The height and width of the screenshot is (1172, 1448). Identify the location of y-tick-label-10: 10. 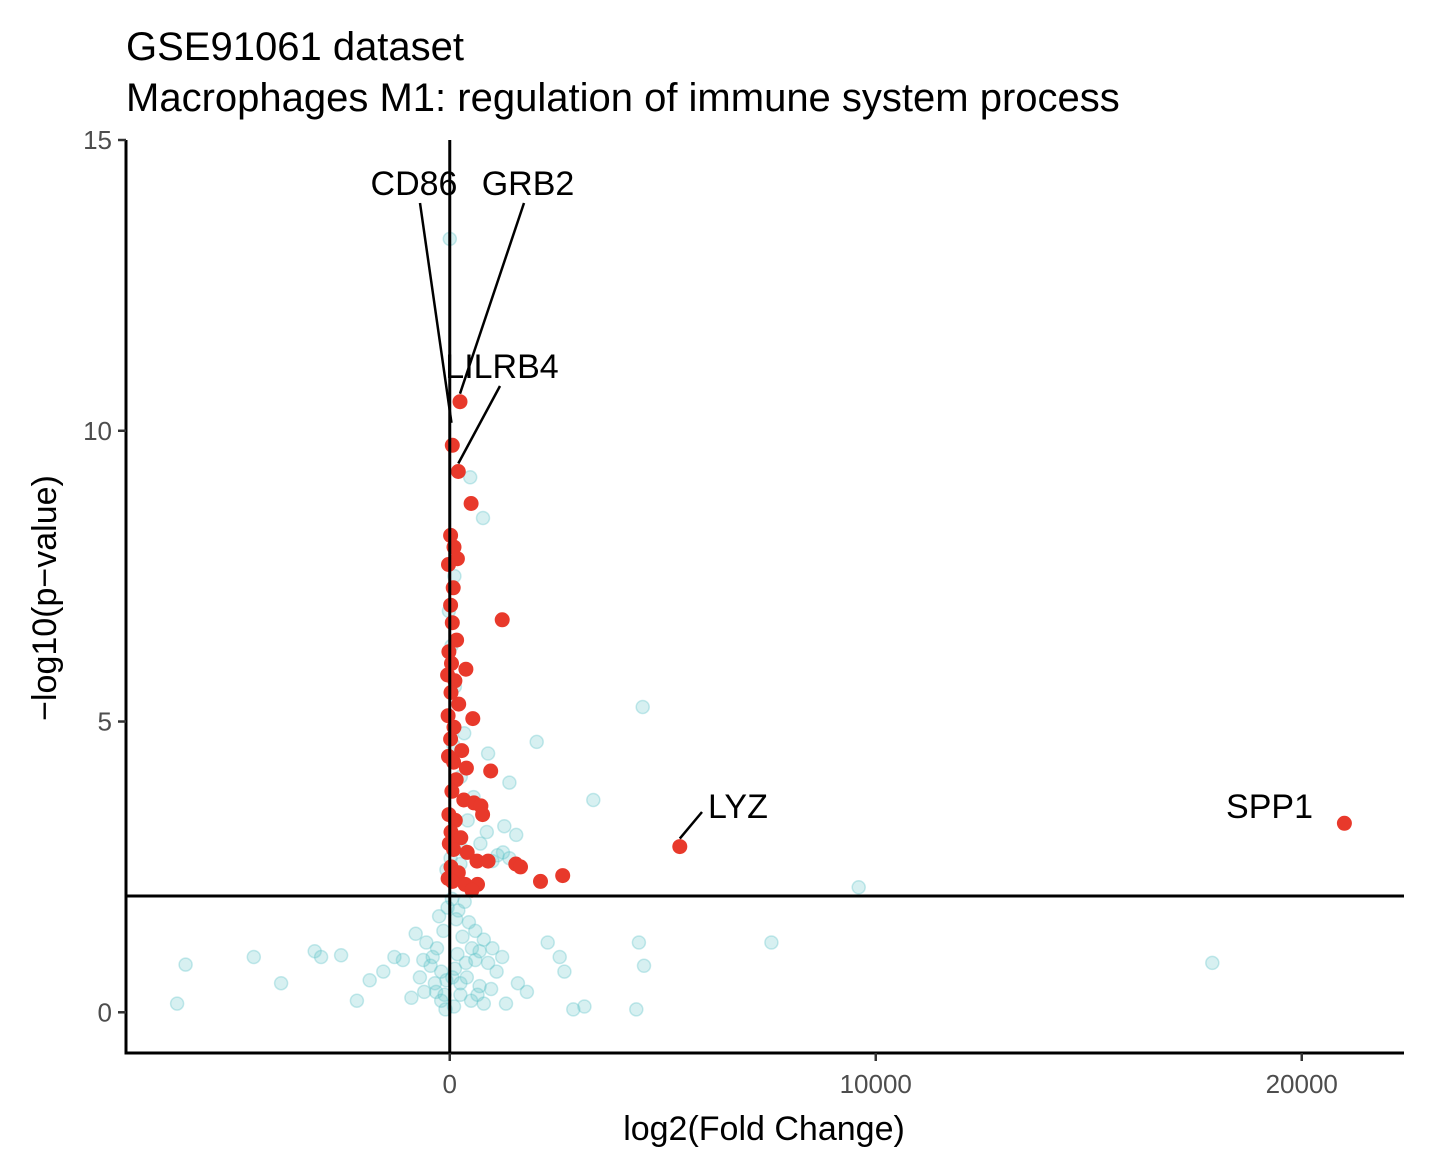
(97, 431).